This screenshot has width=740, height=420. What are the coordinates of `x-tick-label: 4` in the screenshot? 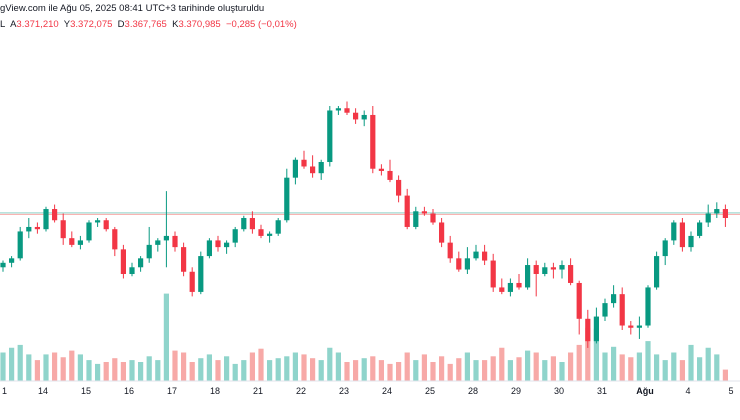 It's located at (687, 391).